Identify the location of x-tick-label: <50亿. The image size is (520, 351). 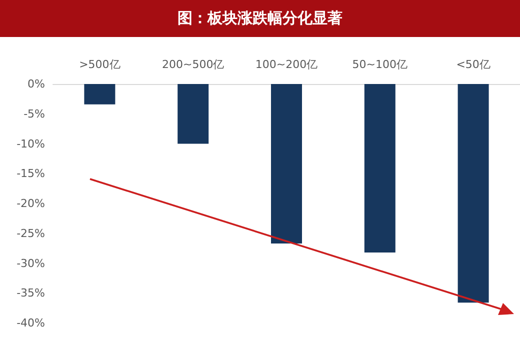
(473, 64).